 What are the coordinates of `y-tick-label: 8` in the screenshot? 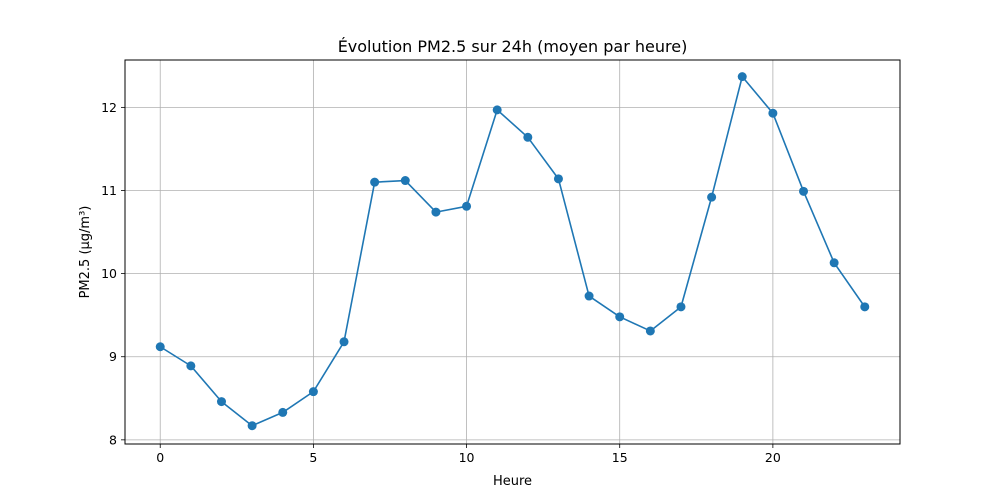 It's located at (113, 439).